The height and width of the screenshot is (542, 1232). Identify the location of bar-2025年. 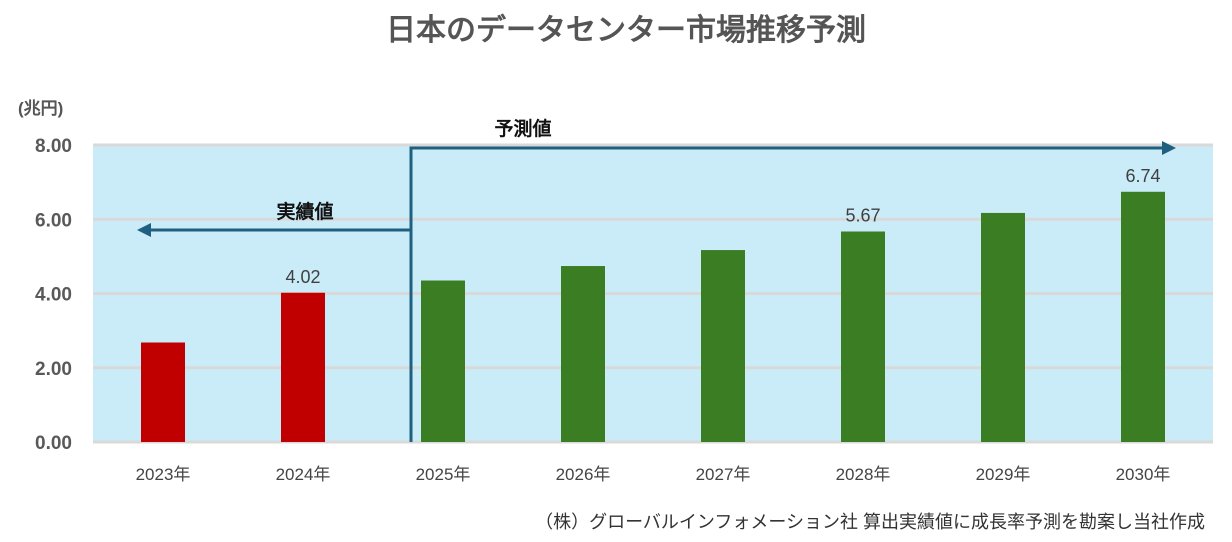
(443, 361).